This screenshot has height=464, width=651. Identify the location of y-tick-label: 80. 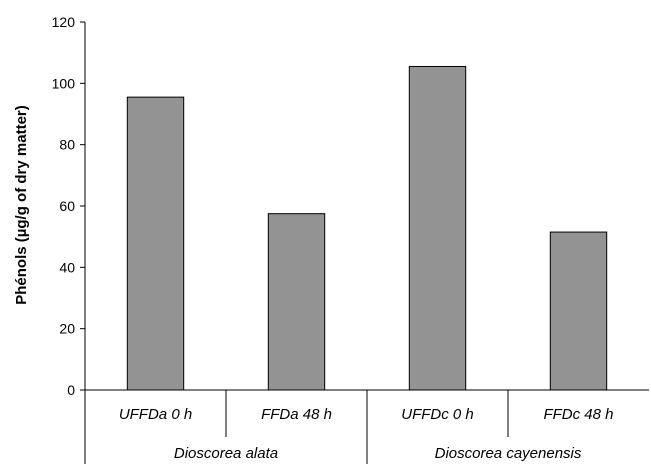
(67, 145).